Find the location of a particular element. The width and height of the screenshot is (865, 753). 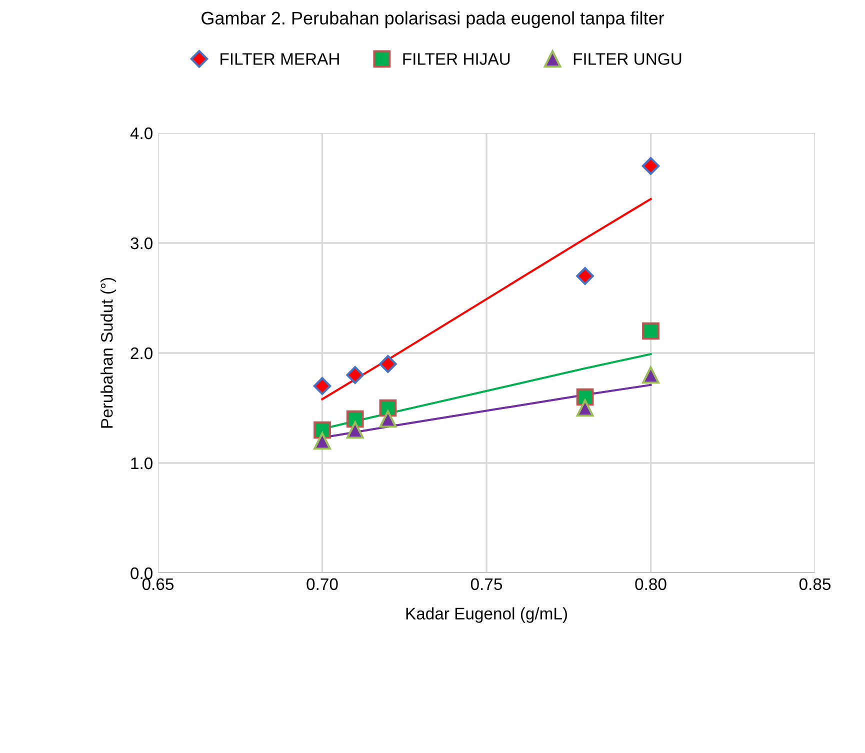

x-tick-label: 0.65 is located at coordinates (158, 584).